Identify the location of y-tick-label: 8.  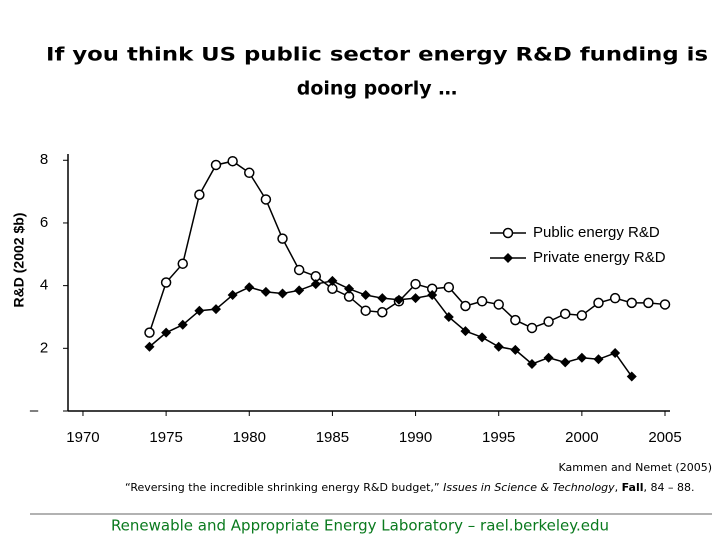
(44, 159).